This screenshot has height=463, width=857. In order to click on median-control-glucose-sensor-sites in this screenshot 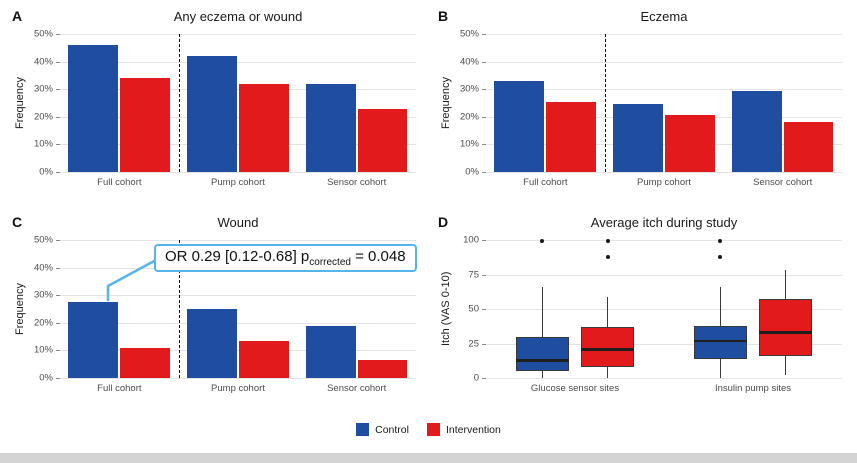, I will do `click(542, 360)`.